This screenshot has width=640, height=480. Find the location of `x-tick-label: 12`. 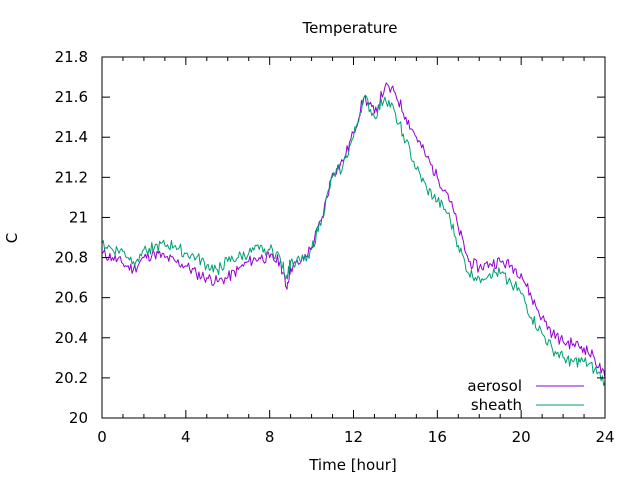

x-tick-label: 12 is located at coordinates (353, 437).